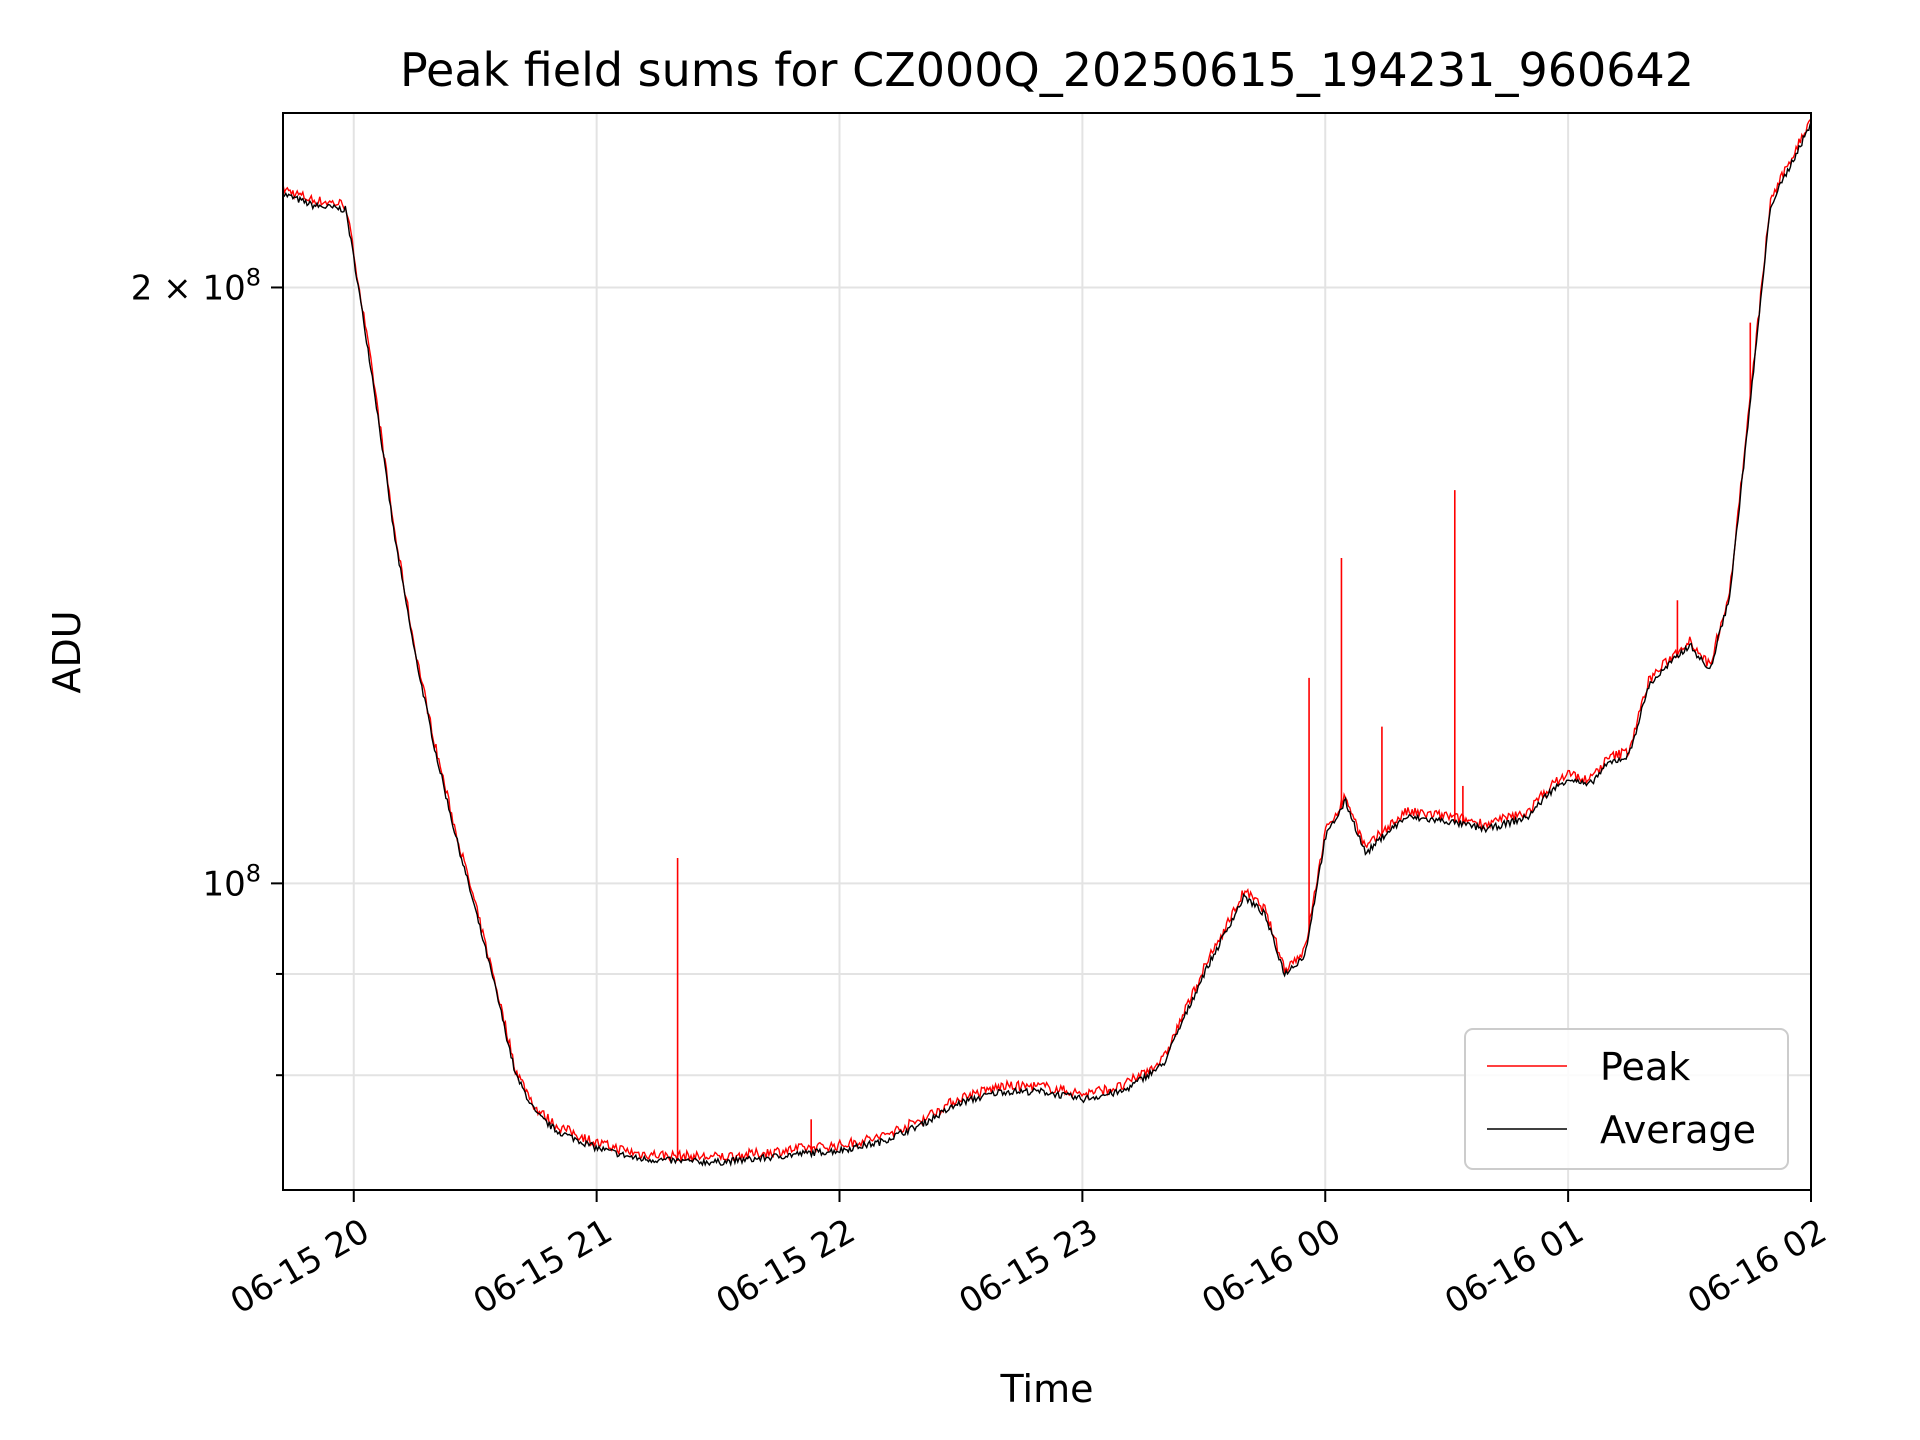 The image size is (1920, 1440). Describe the element at coordinates (1678, 1130) in the screenshot. I see `legend-label-average: Average` at that location.